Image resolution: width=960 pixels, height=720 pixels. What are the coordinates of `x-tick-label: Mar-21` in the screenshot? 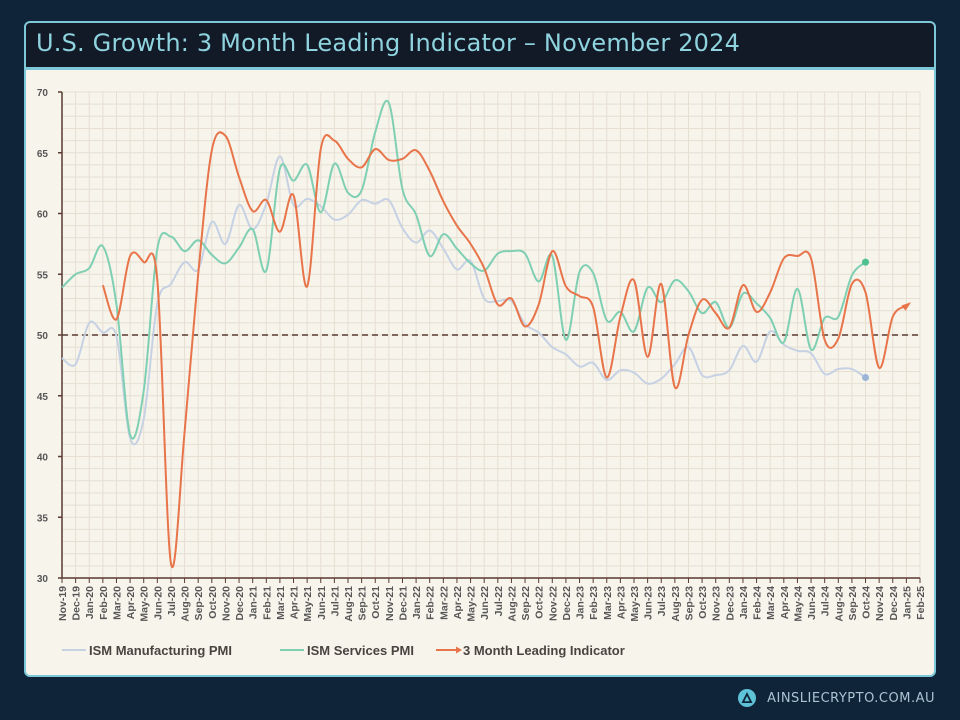 It's located at (281, 603).